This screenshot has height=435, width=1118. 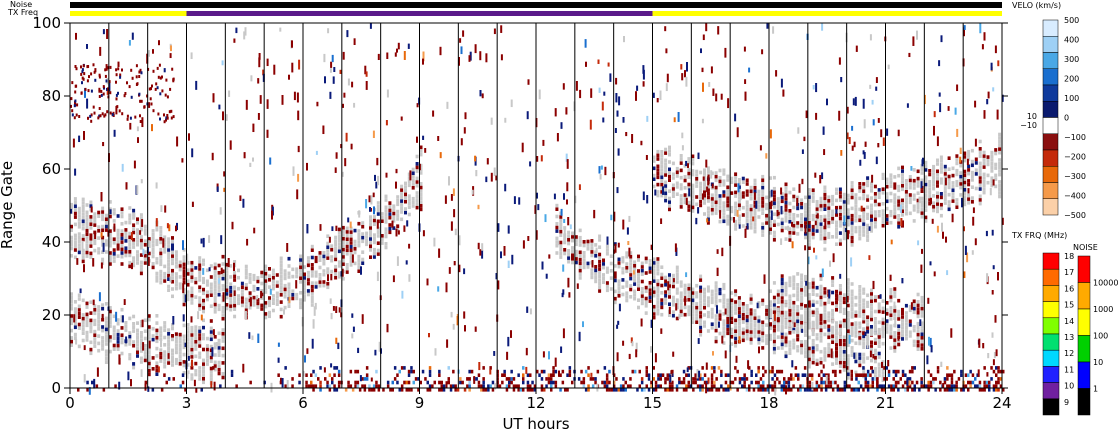 I want to click on echo-cell-1984, so click(x=910, y=198).